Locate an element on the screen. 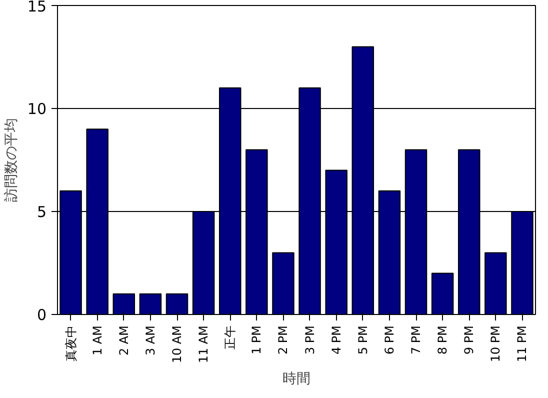 This screenshot has height=398, width=548. y-axis-title: 訪問数の平均 is located at coordinates (11, 160).